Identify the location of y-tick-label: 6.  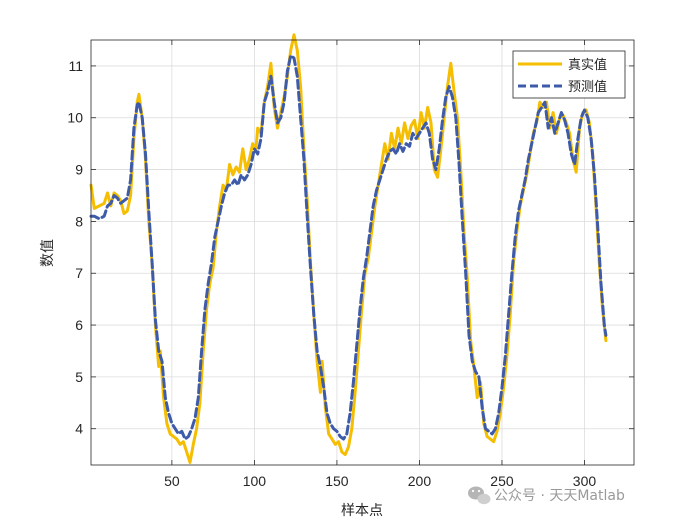
(79, 325).